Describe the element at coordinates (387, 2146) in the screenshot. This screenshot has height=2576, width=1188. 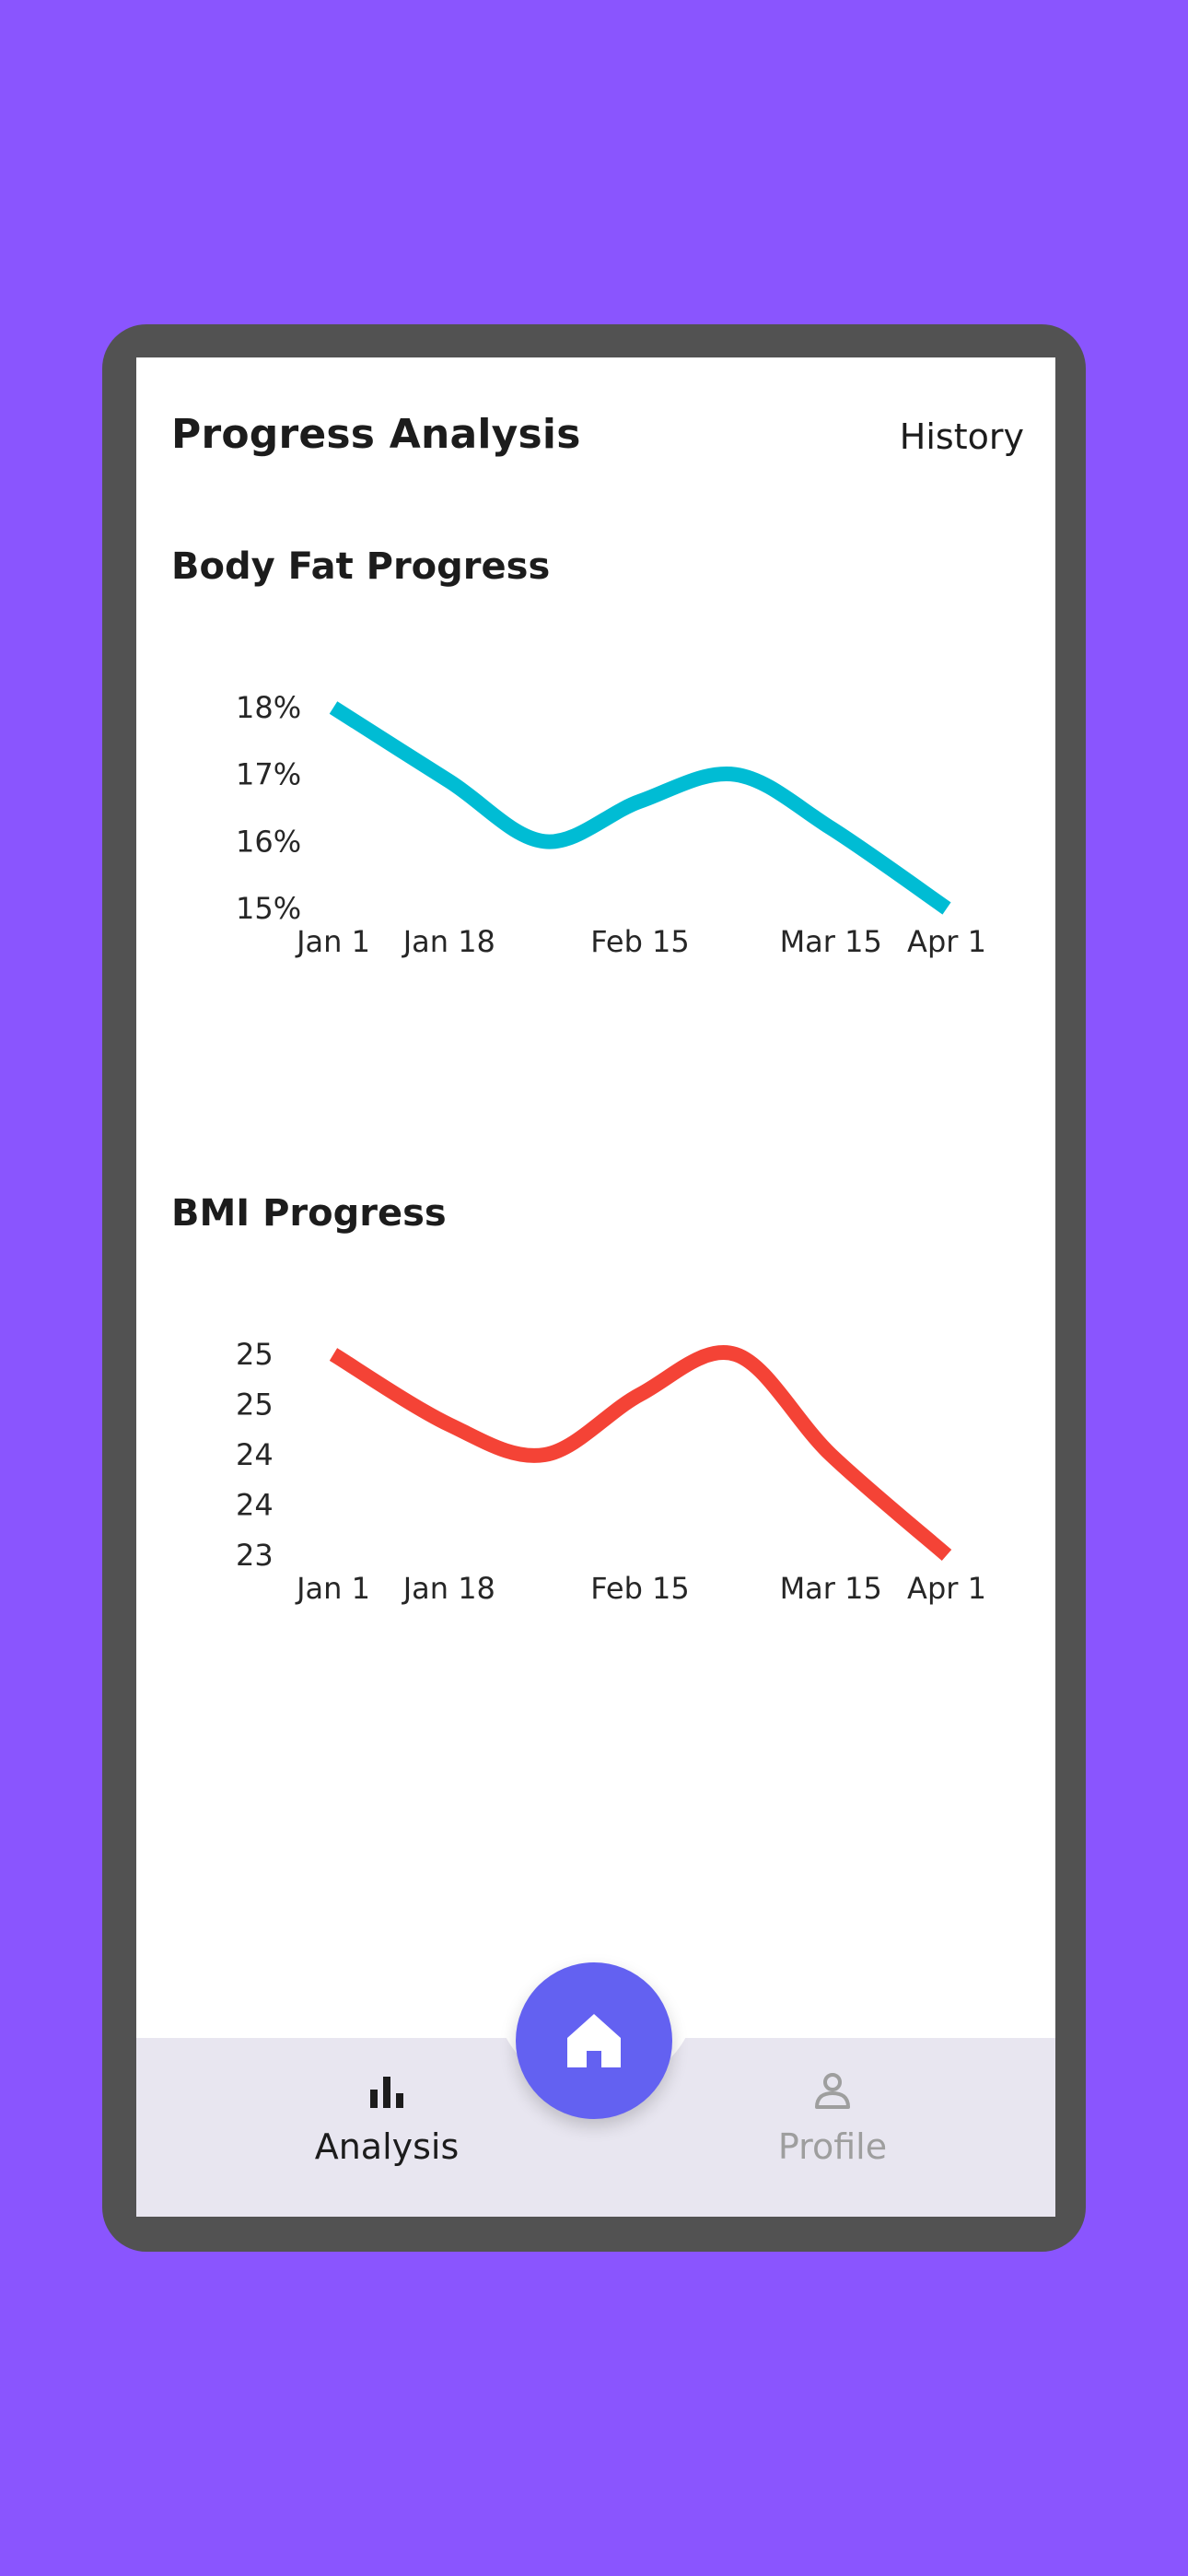
I see `nav-label-analysis: Analysis` at that location.